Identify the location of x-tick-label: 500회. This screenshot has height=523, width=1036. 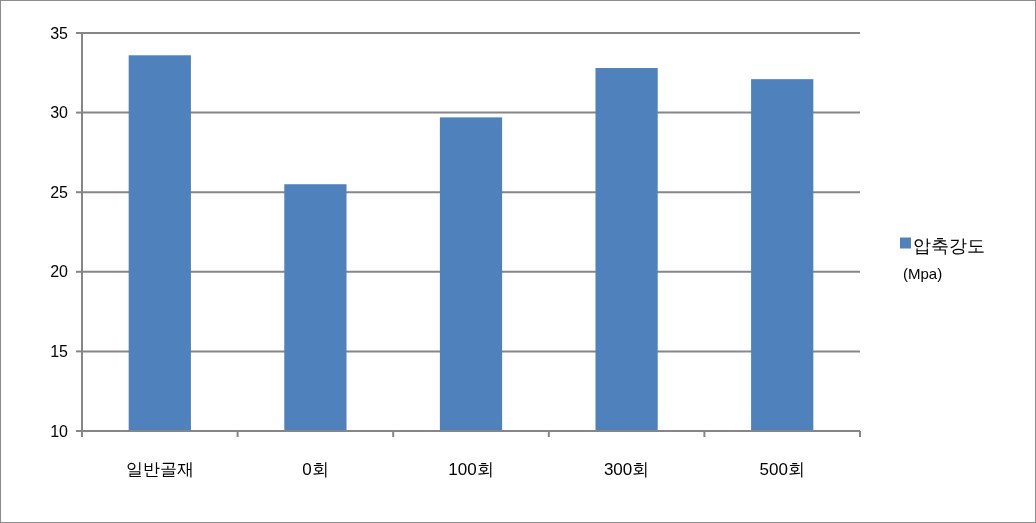
(782, 469).